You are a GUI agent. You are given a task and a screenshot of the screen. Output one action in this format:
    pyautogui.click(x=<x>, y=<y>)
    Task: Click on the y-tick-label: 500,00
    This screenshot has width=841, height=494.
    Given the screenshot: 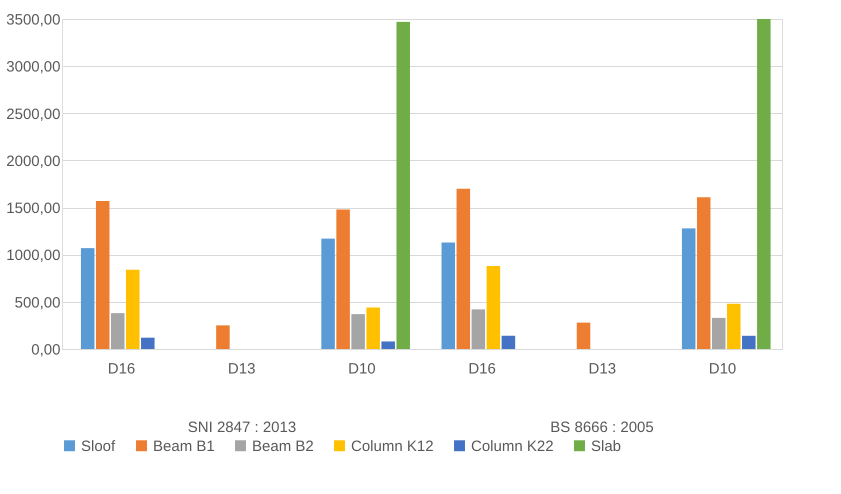 What is the action you would take?
    pyautogui.click(x=37, y=303)
    